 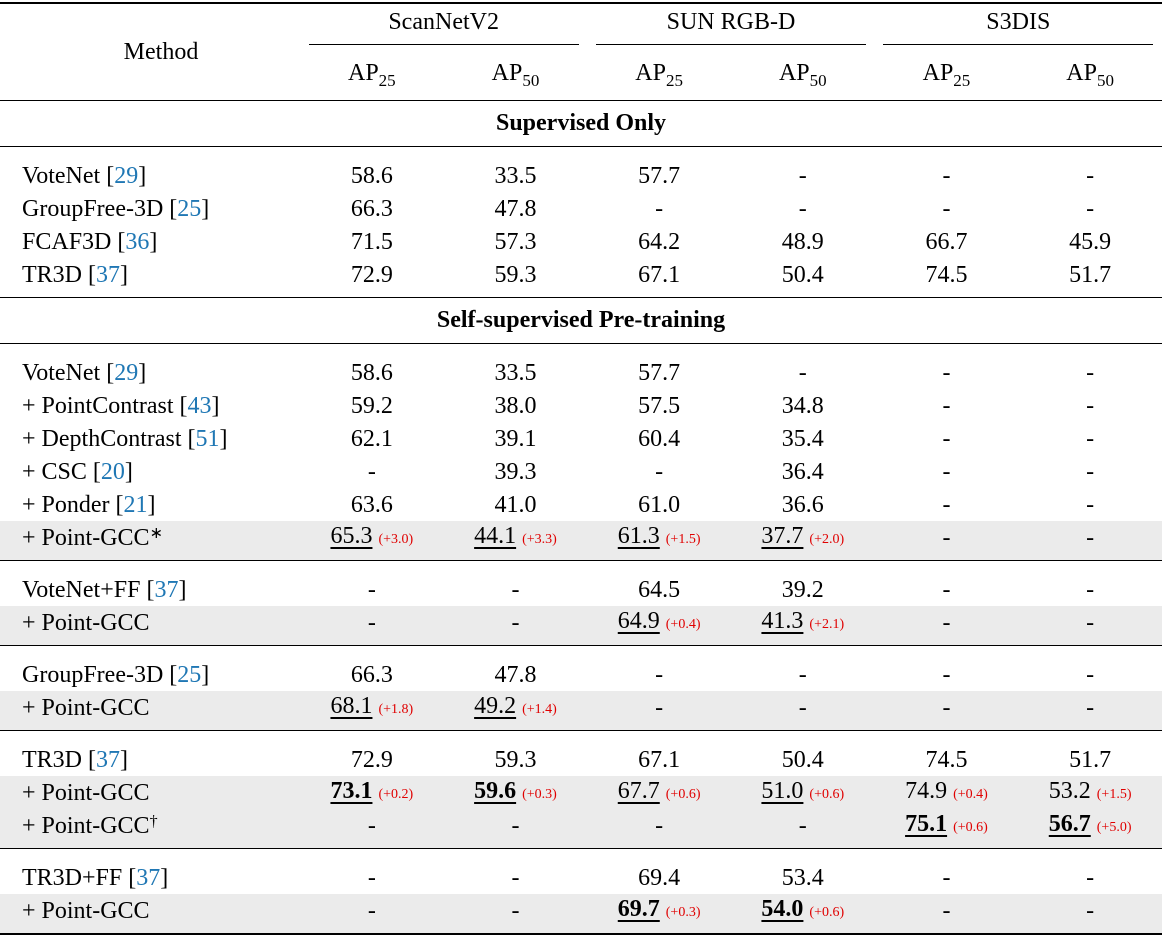 What do you see at coordinates (59, 759) in the screenshot?
I see `method-text: TR3D [` at bounding box center [59, 759].